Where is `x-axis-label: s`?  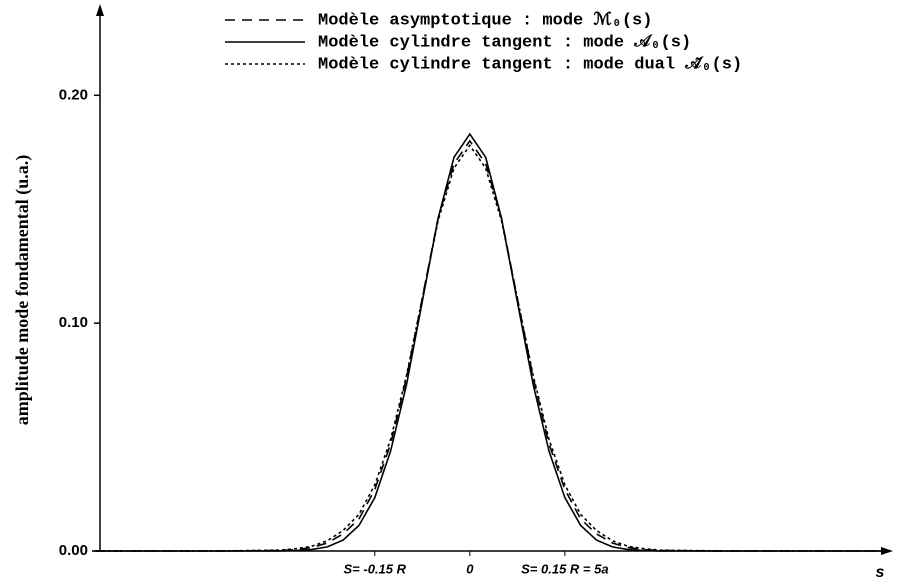 x-axis-label: s is located at coordinates (880, 572).